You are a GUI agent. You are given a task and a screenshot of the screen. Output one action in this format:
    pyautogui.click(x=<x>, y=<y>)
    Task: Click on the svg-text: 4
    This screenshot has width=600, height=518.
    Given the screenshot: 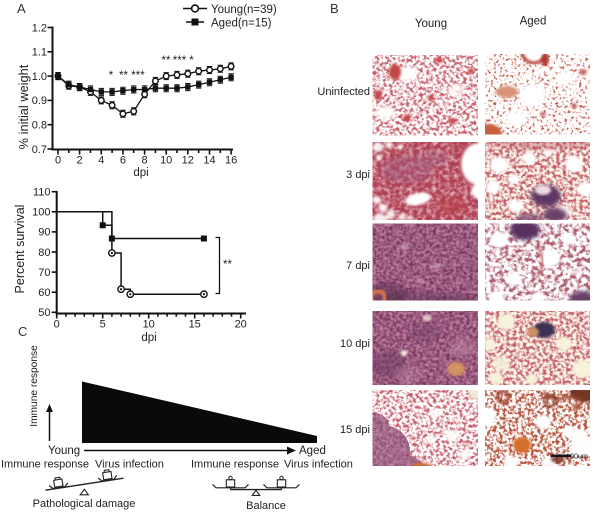 What is the action you would take?
    pyautogui.click(x=101, y=161)
    